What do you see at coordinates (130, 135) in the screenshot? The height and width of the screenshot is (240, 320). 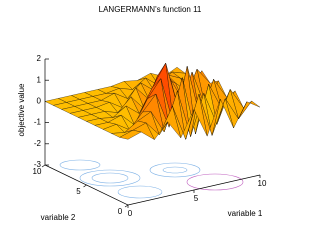 I see `surface-patch` at bounding box center [130, 135].